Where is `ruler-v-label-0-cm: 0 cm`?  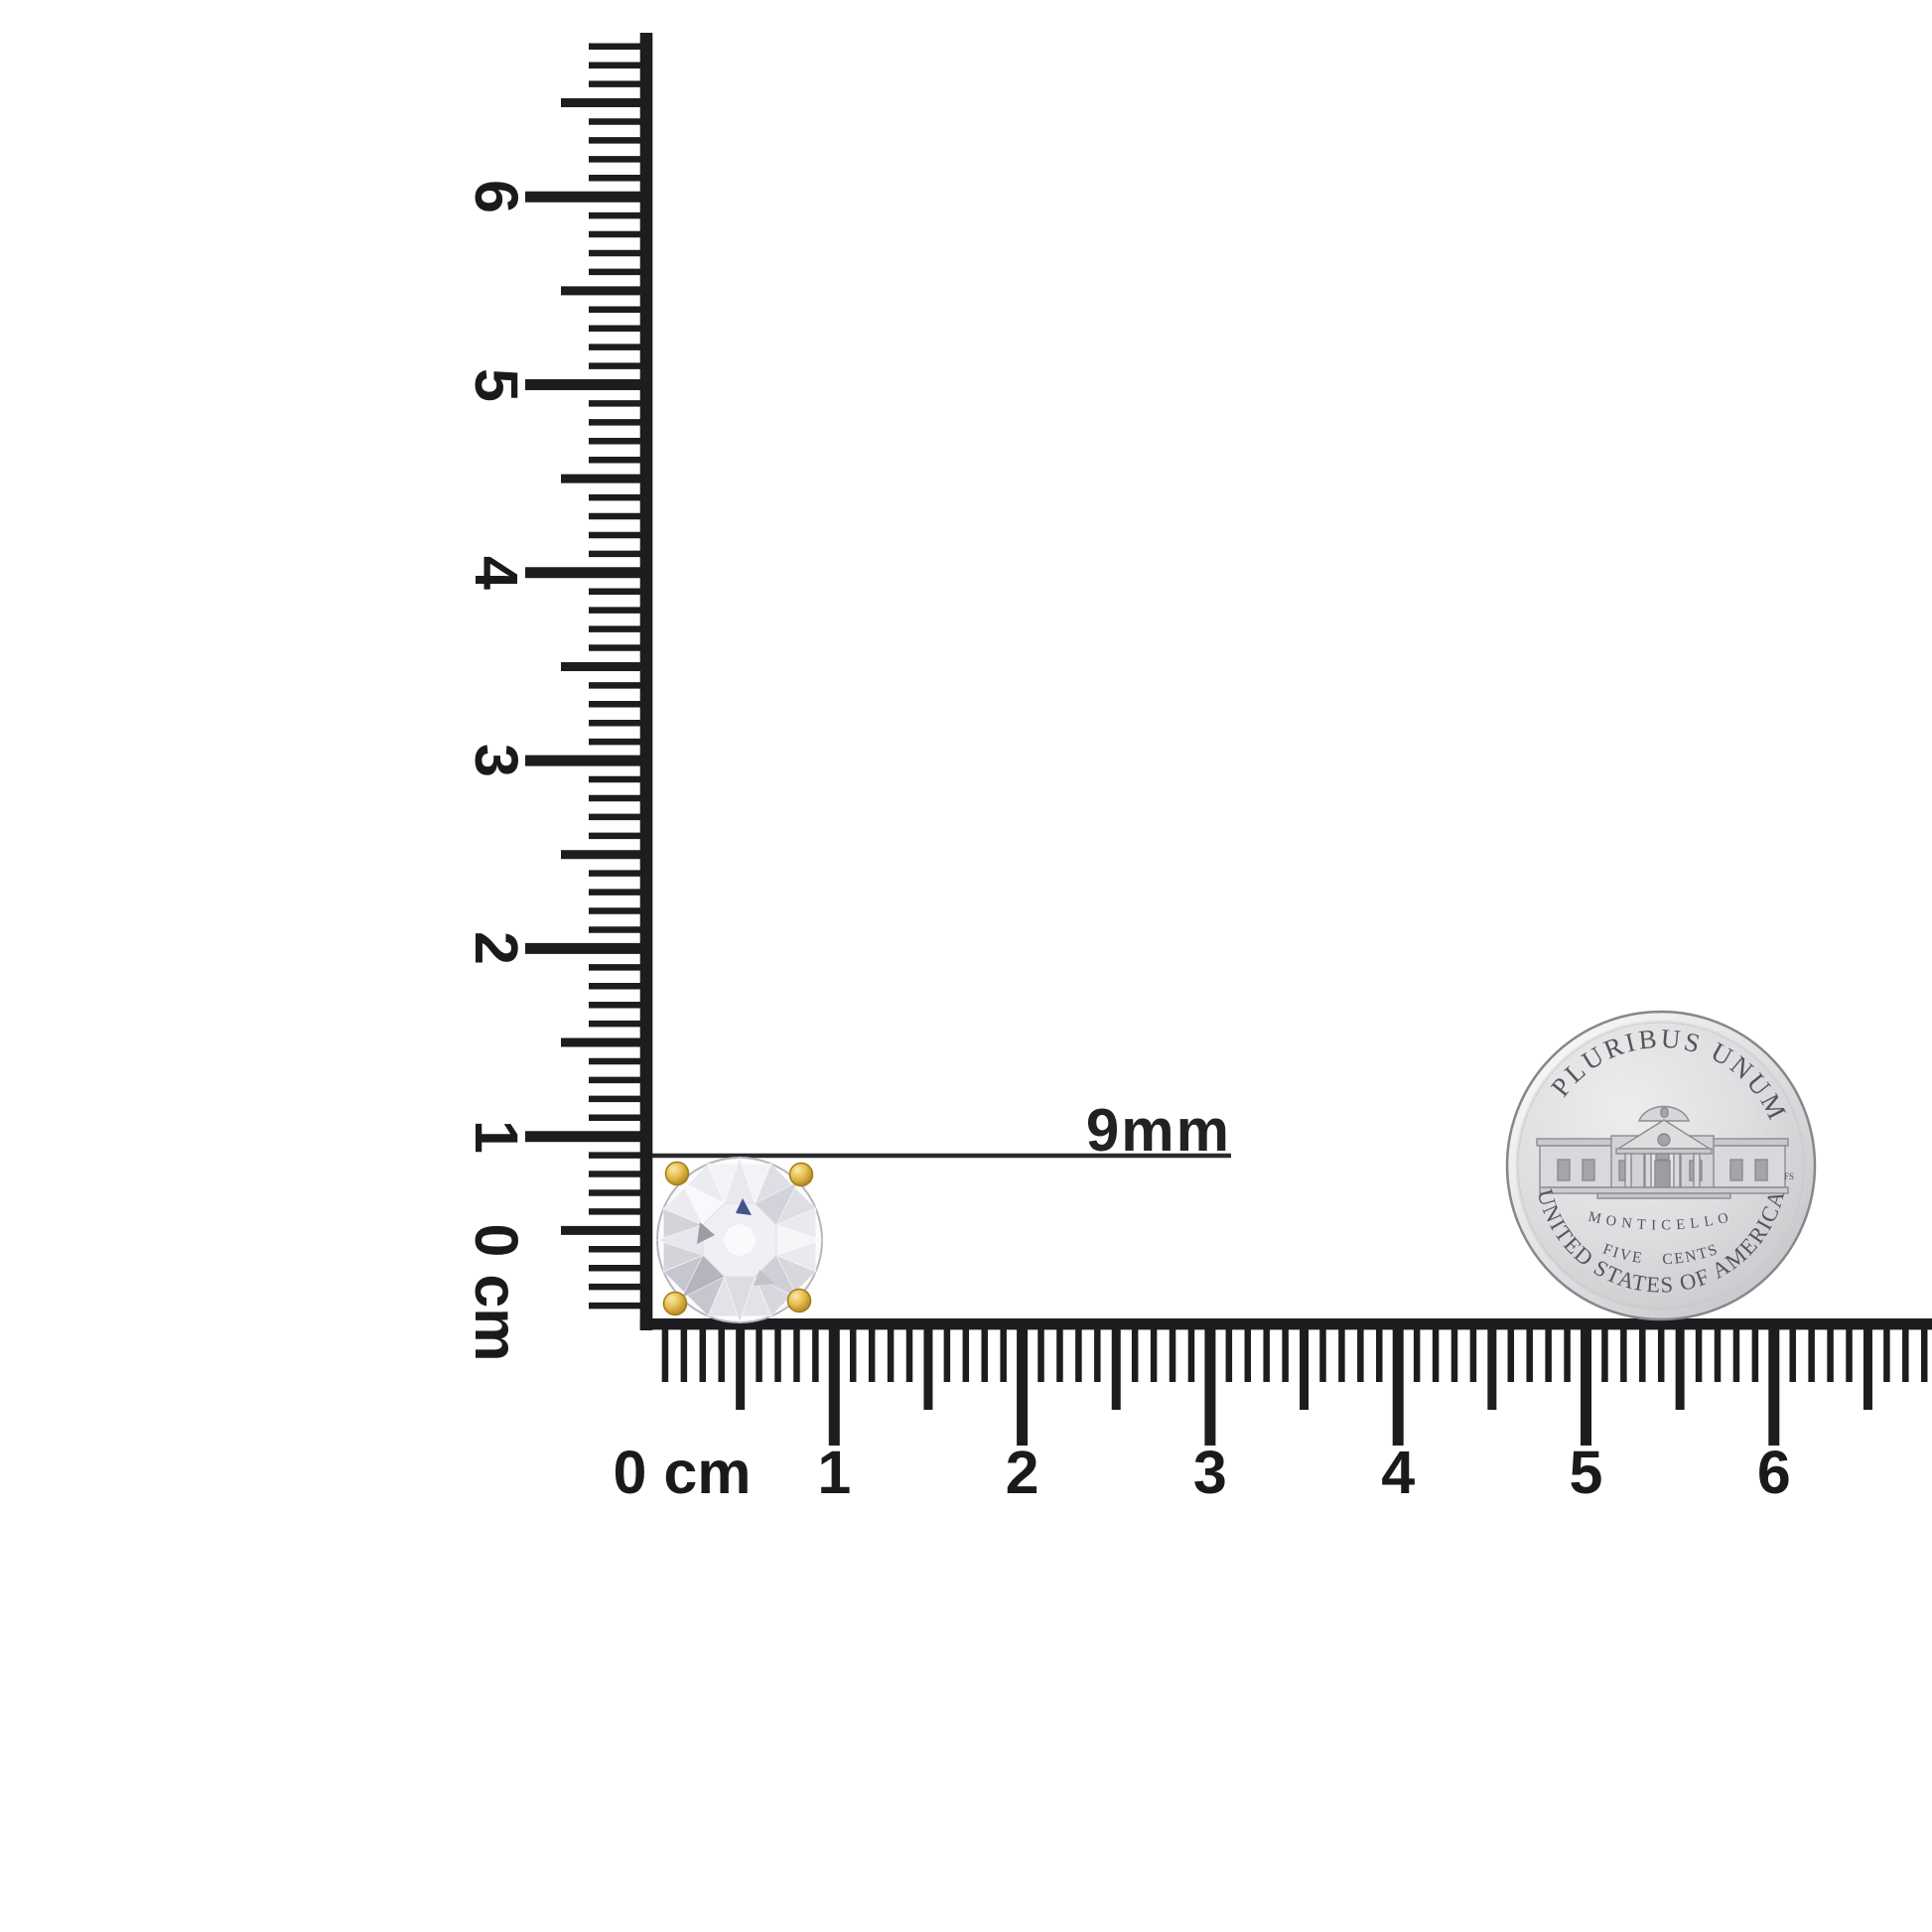
ruler-v-label-0-cm: 0 cm is located at coordinates (497, 1292).